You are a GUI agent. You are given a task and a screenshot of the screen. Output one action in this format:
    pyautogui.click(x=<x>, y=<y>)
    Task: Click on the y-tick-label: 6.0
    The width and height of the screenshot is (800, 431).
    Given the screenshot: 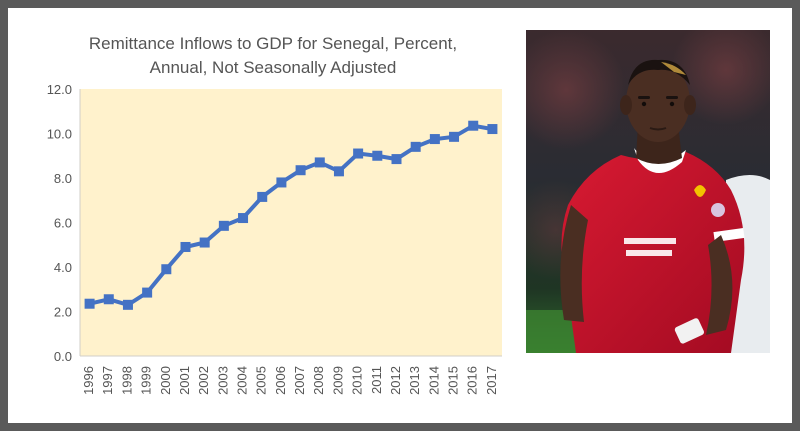 What is the action you would take?
    pyautogui.click(x=63, y=223)
    